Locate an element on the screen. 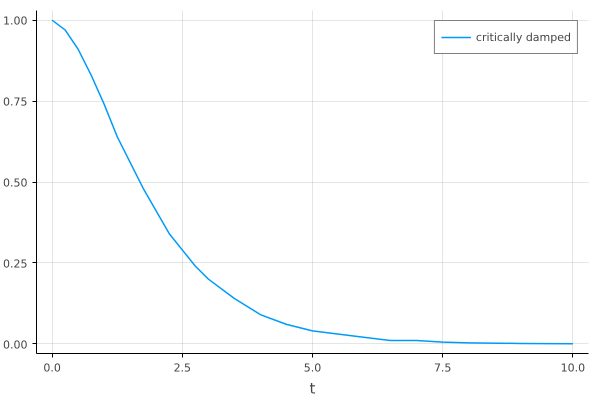  x-axis-title: t is located at coordinates (313, 389).